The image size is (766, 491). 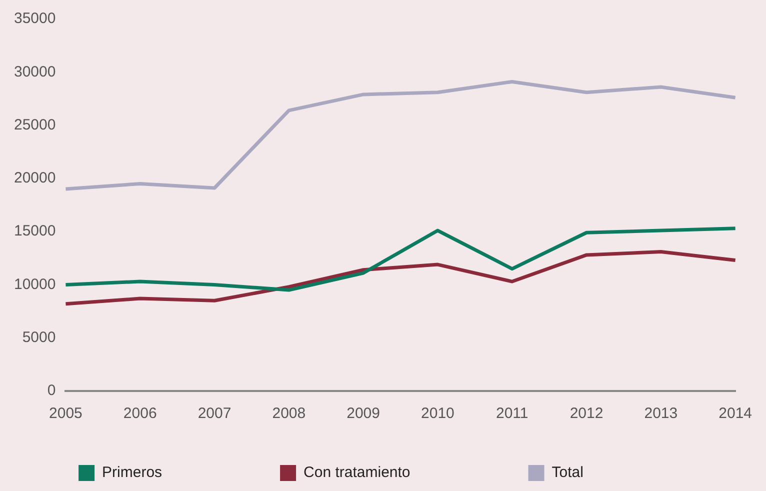 I want to click on x-tick-label: 2014, so click(x=735, y=413).